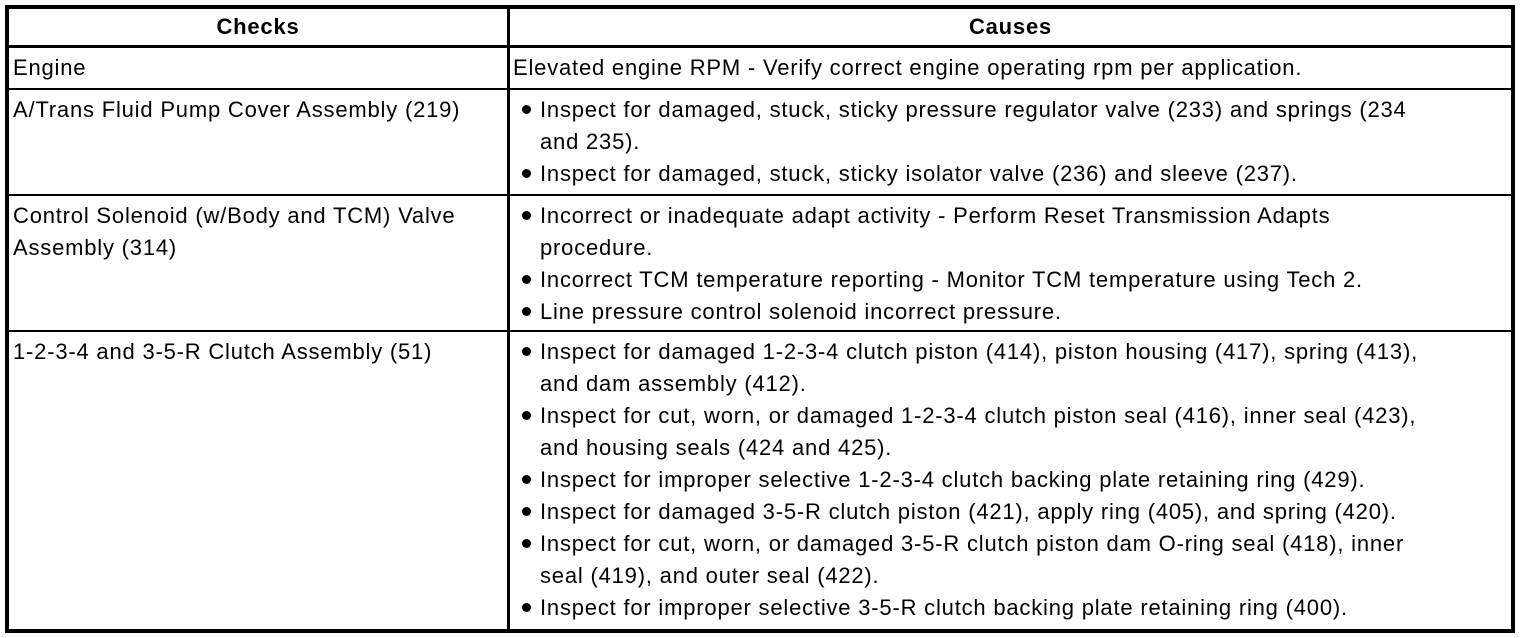 The image size is (1520, 638). I want to click on check-cell-pump-cover: A/Trans Fluid Pump Cover Assembly (219), so click(259, 143).